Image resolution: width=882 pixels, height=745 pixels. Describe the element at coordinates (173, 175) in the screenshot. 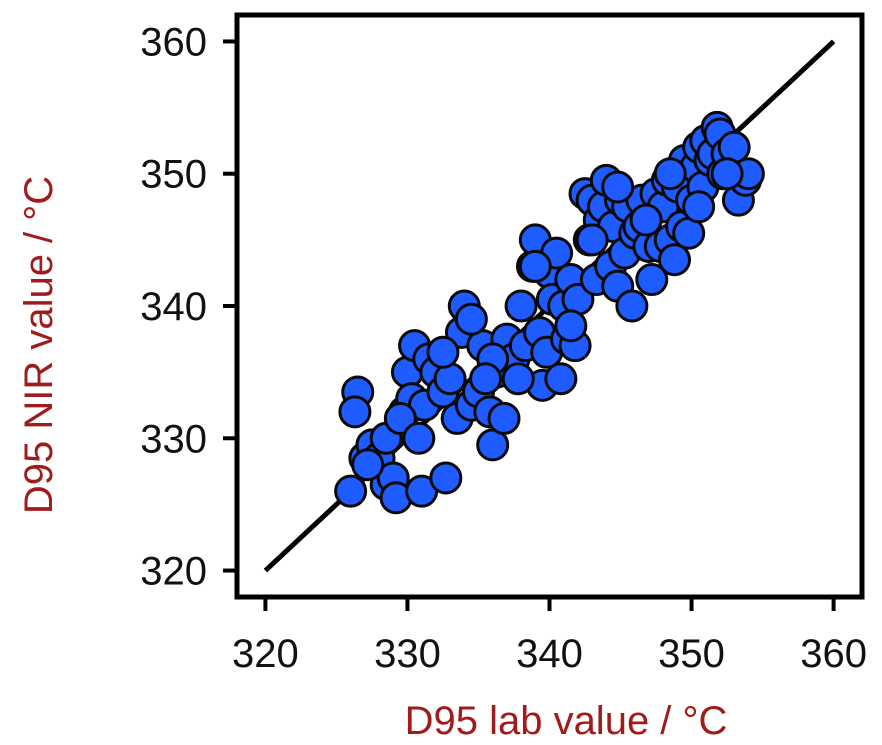

I see `y-tick-label: 350` at that location.